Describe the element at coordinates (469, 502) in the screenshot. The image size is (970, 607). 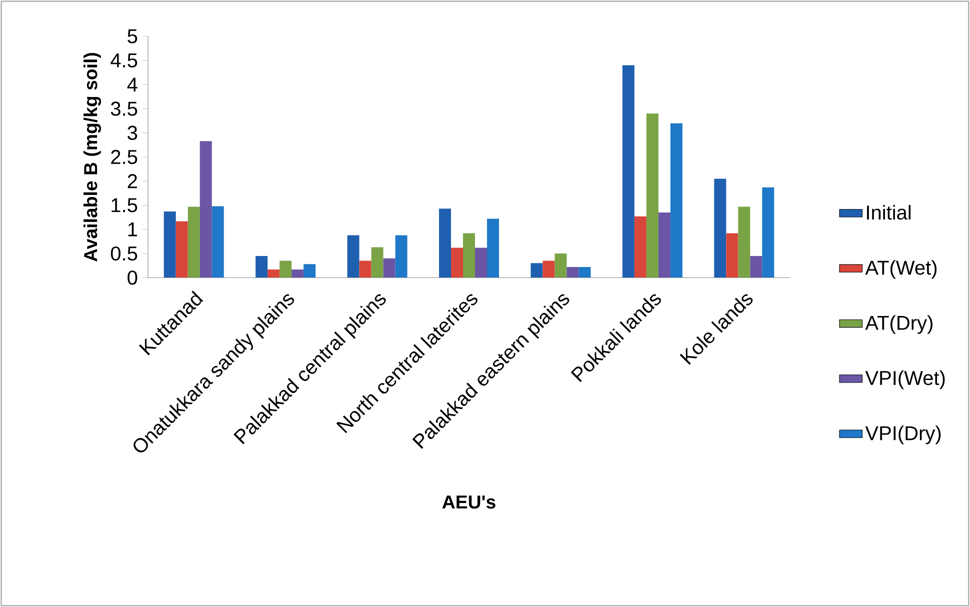
I see `x-axis-title: AEU's` at that location.